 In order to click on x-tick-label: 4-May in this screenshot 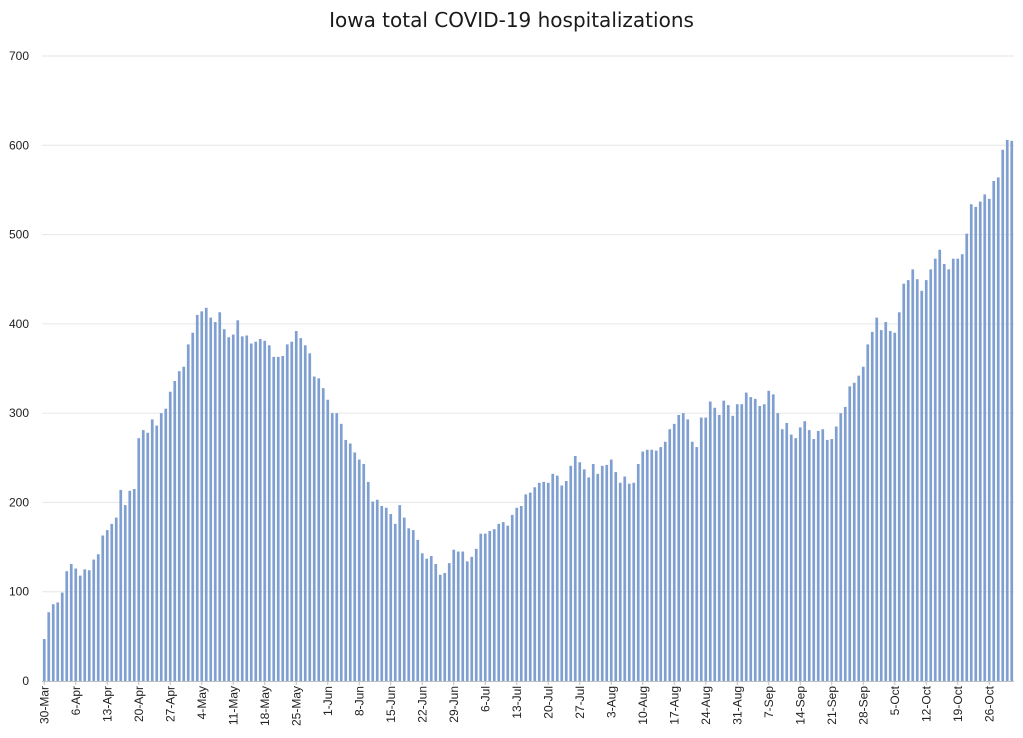, I will do `click(202, 702)`.